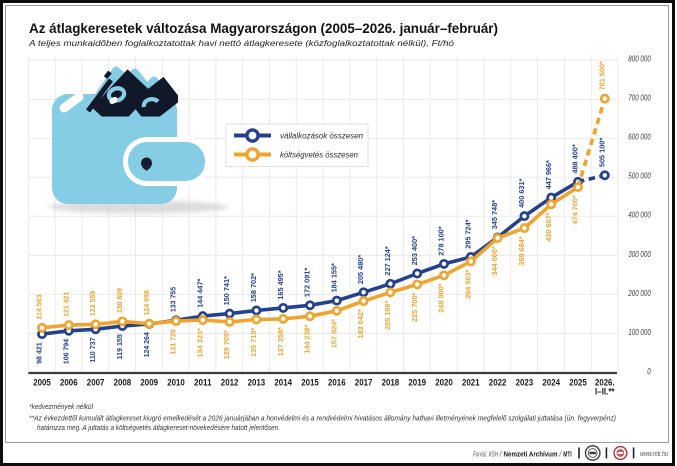  I want to click on svg-text: 2012, so click(230, 383).